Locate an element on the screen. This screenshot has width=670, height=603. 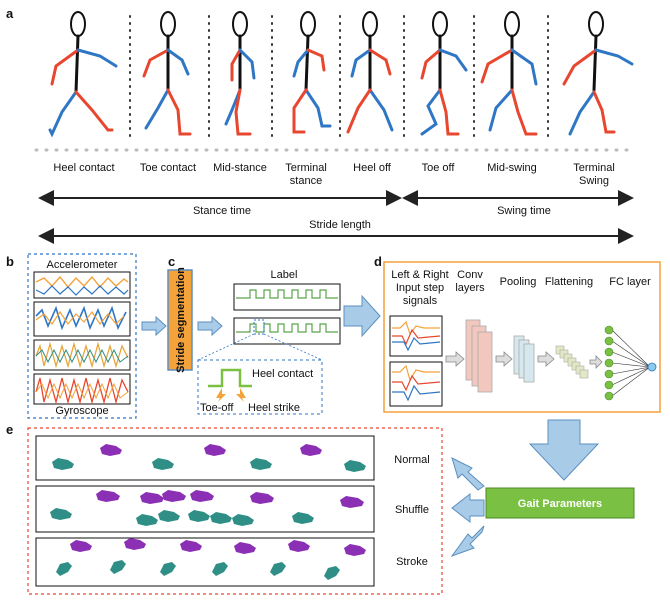
stick-figure-heel-contact is located at coordinates (83, 74).